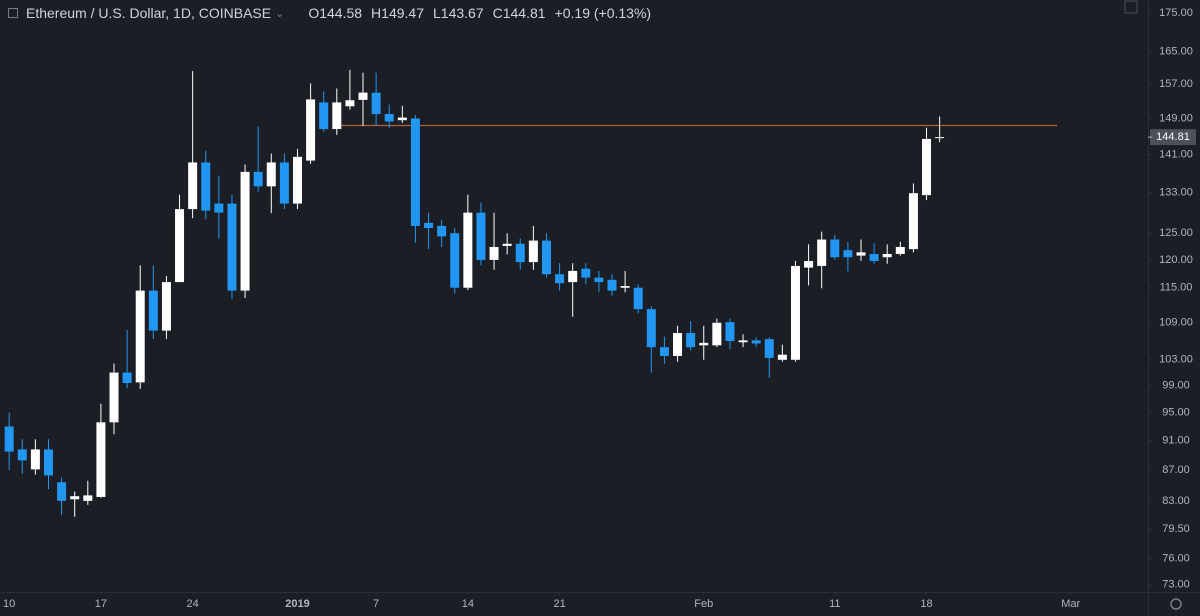  I want to click on y-tick-label: 109.00, so click(1176, 323).